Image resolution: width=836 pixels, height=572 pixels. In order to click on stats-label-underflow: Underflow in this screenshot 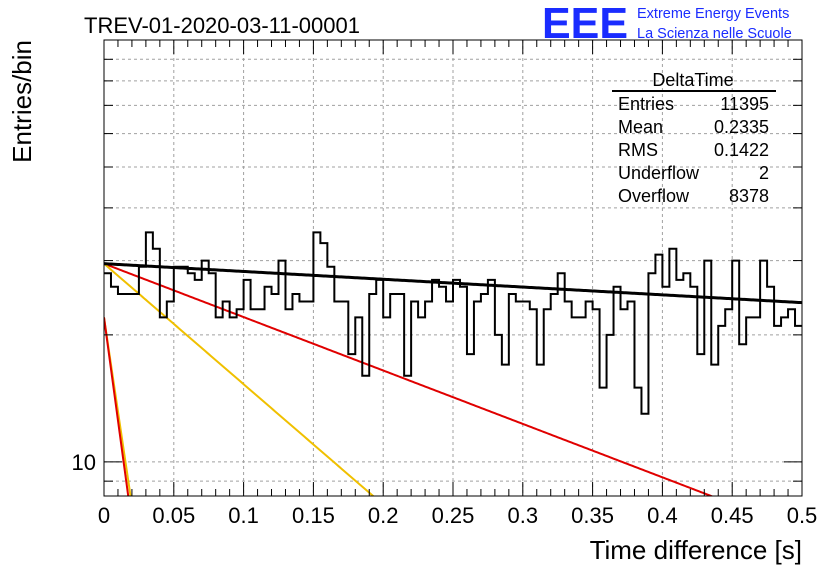, I will do `click(659, 173)`.